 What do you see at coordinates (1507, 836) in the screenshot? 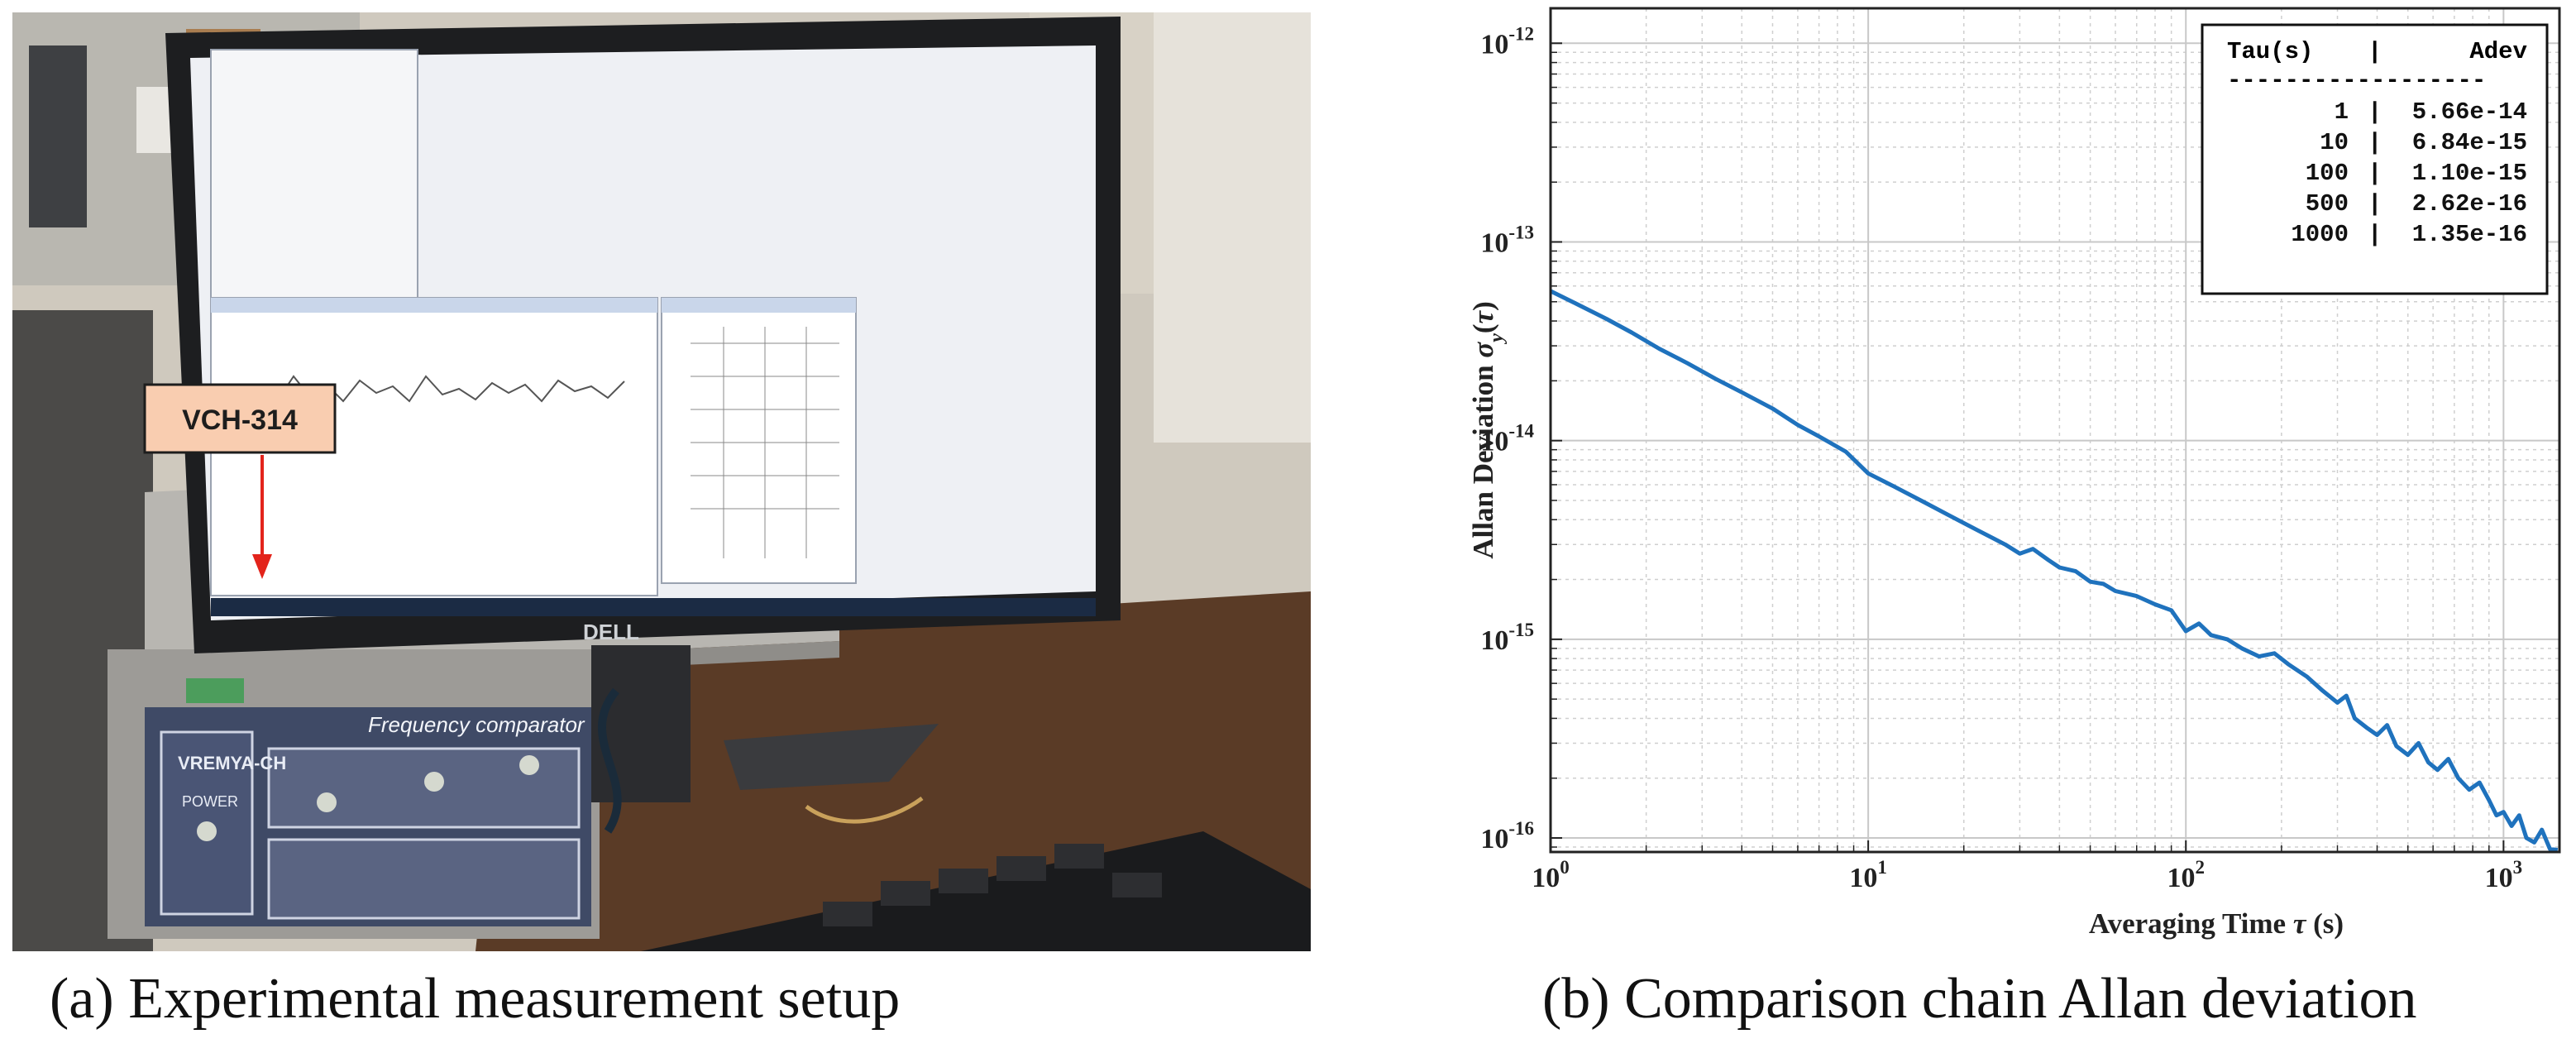
I see `y-tick-label: 10-16` at bounding box center [1507, 836].